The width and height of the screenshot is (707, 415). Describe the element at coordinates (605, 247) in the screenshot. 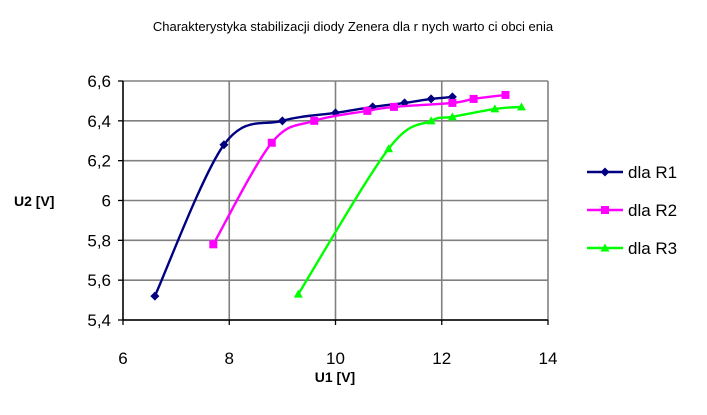

I see `legend-marker-r3` at that location.